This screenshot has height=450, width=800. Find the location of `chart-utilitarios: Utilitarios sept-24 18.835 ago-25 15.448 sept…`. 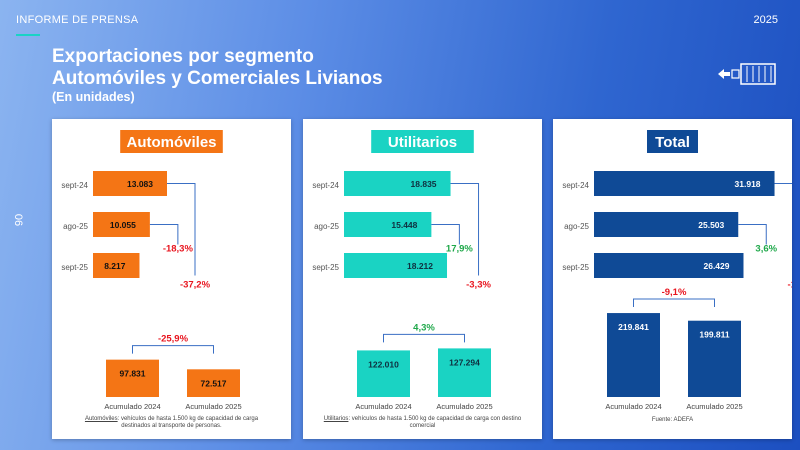

chart-utilitarios: Utilitarios sept-24 18.835 ago-25 15.448 sept… is located at coordinates (402, 270).